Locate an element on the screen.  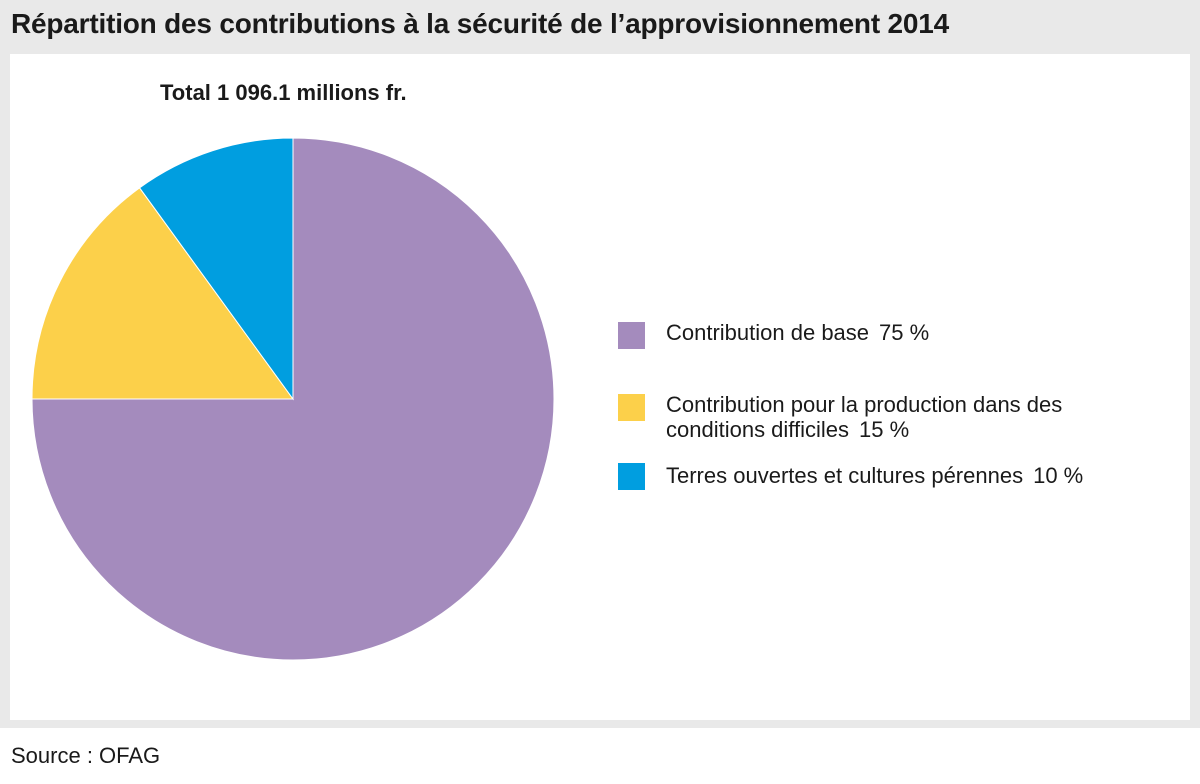
pie-slice-difficult-conditions is located at coordinates (162, 293).